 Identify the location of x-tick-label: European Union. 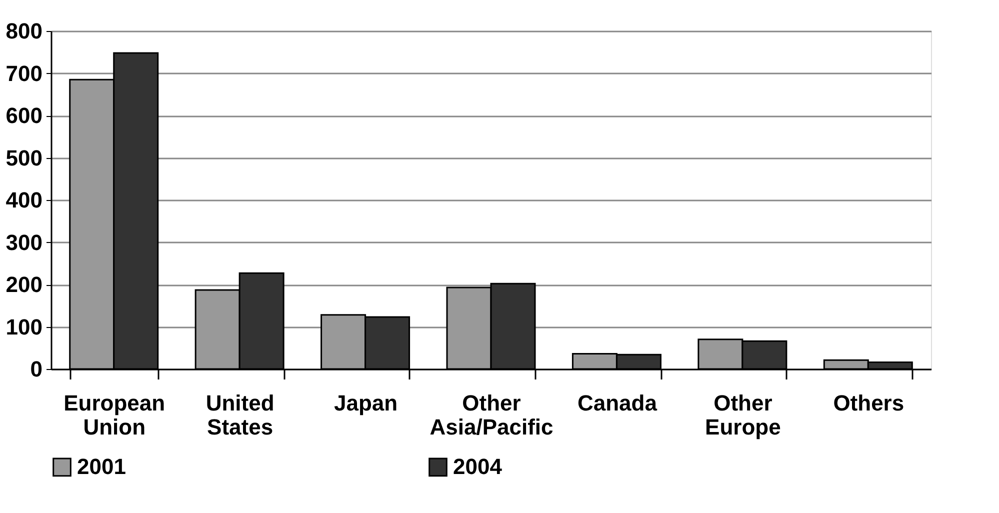
(115, 415).